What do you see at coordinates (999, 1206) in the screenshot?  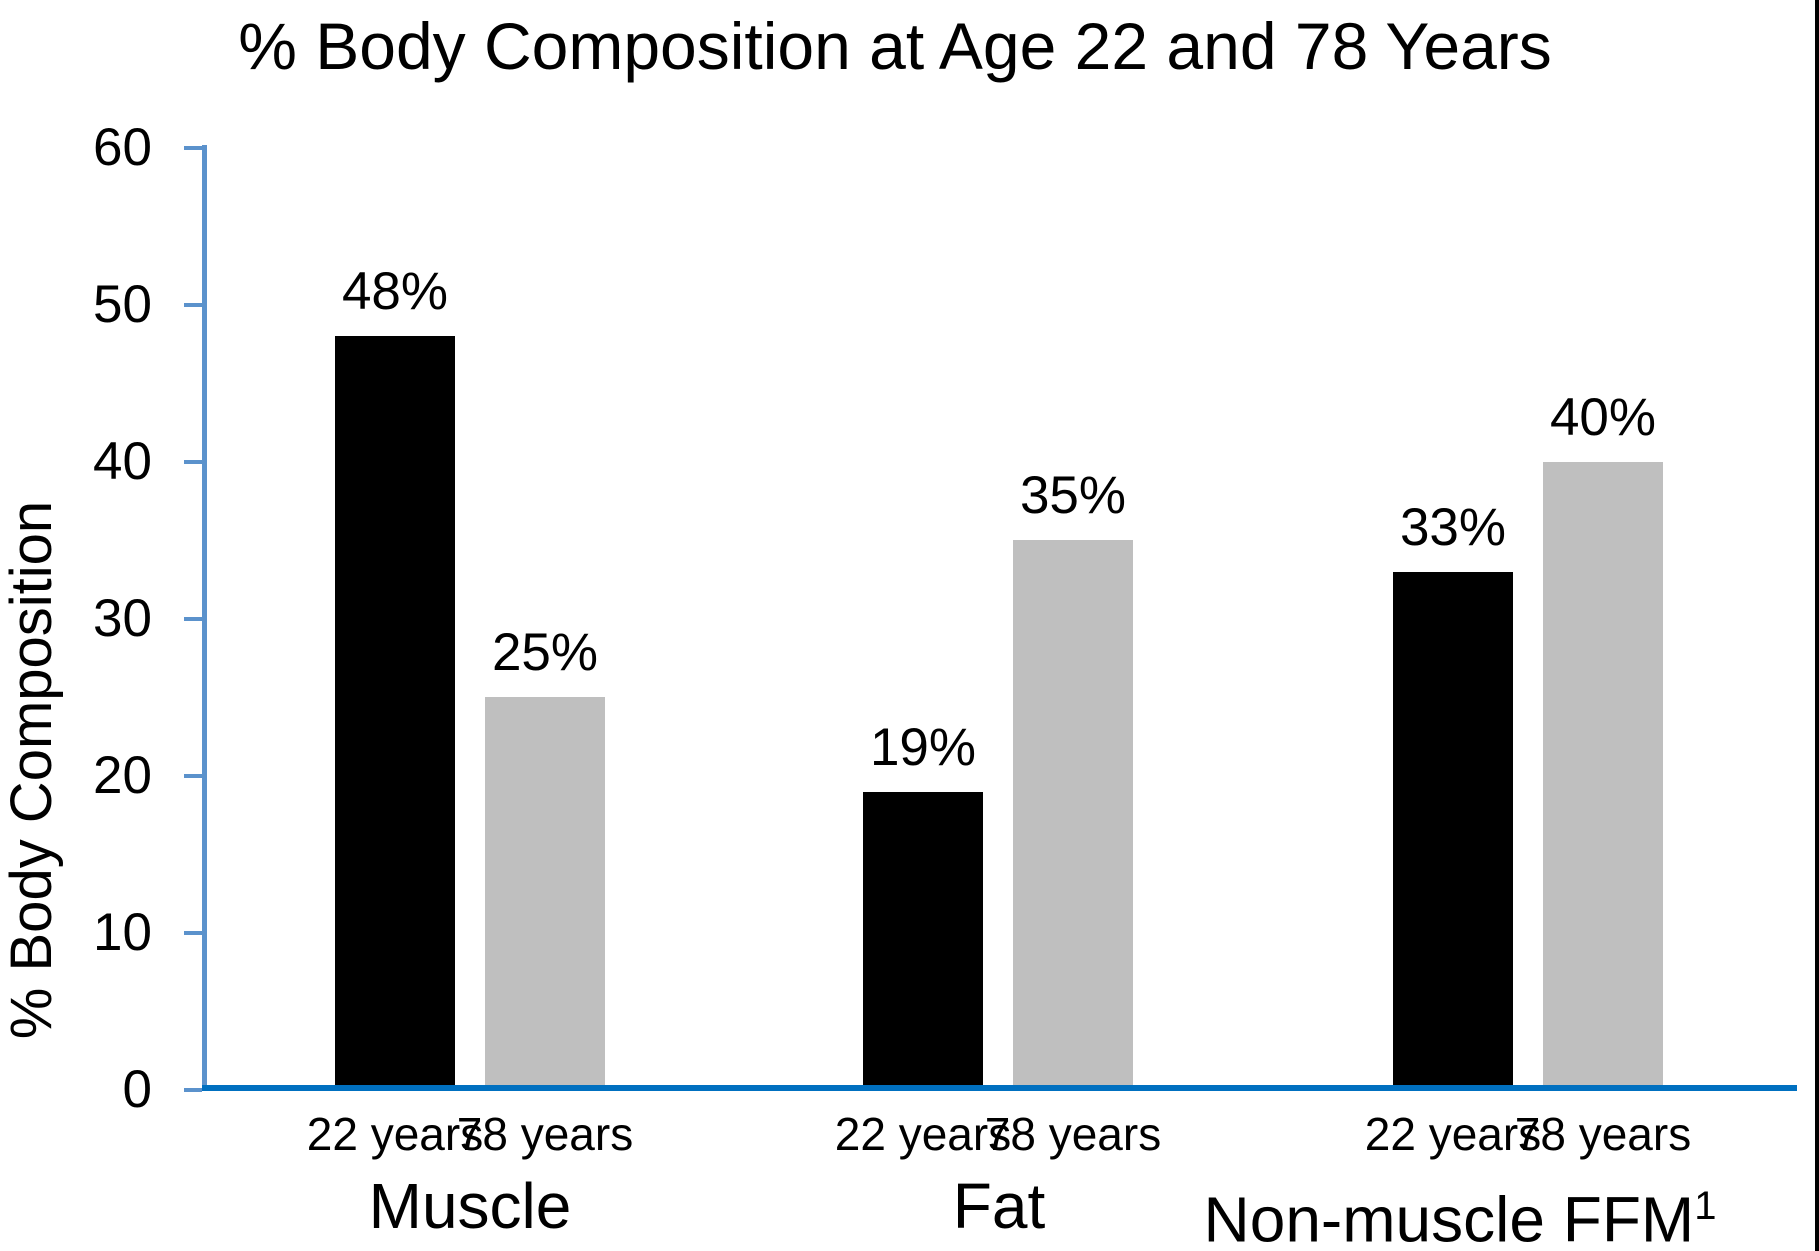 I see `category-label: Fat` at bounding box center [999, 1206].